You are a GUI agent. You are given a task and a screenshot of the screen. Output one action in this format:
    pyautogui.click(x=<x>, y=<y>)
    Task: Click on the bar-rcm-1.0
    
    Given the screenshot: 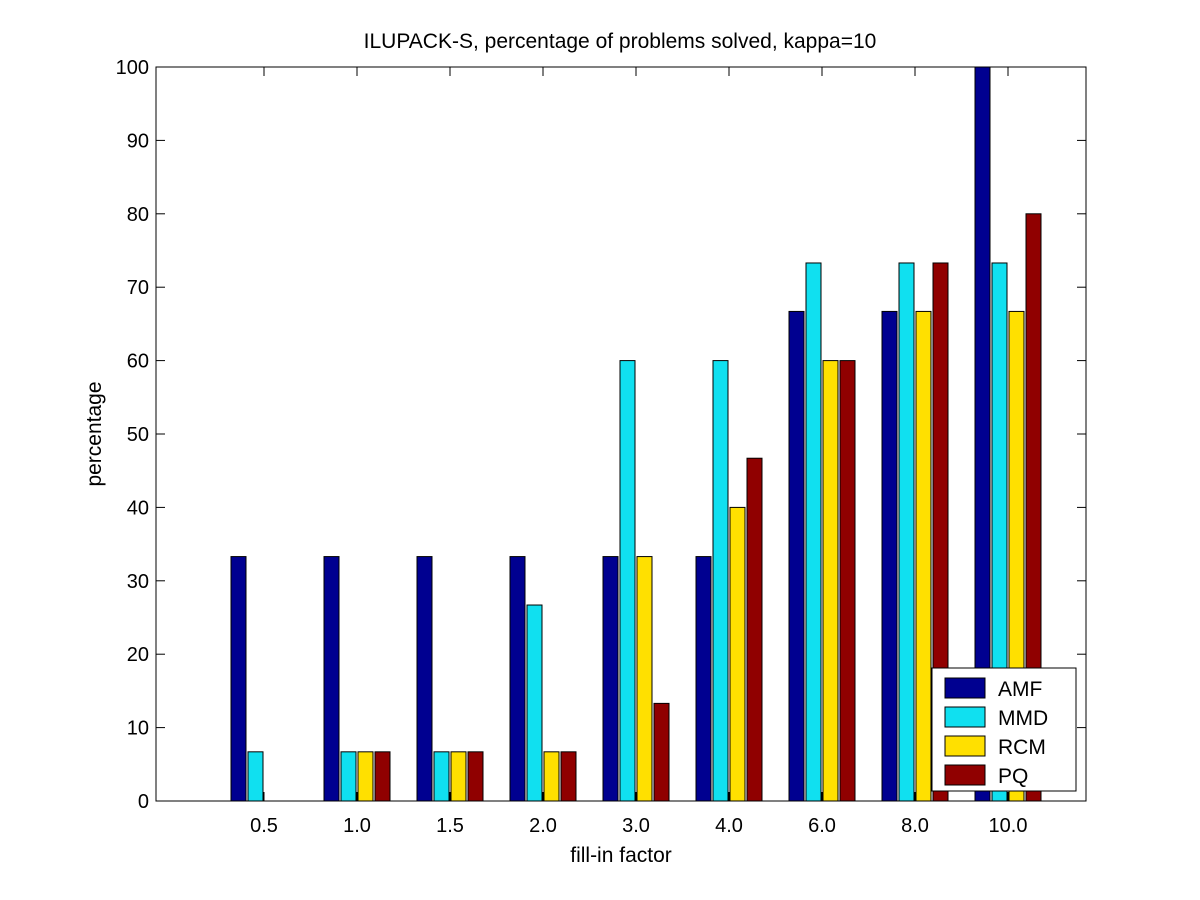 What is the action you would take?
    pyautogui.click(x=365, y=776)
    